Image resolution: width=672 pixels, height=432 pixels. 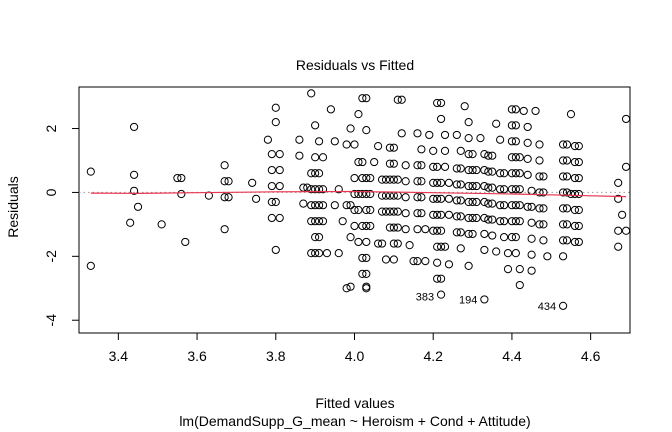 I want to click on point-labels: 383 194 434, so click(x=486, y=302).